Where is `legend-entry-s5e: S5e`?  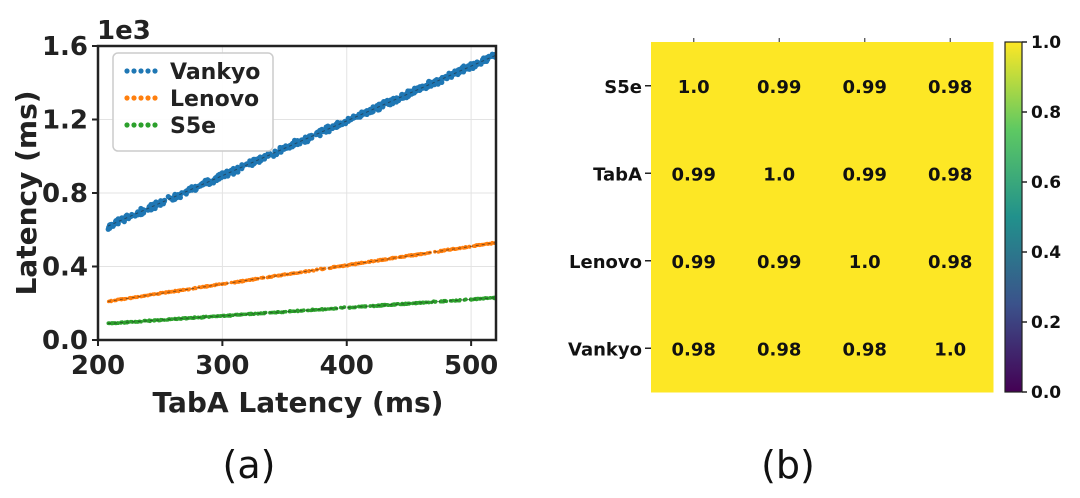
legend-entry-s5e: S5e is located at coordinates (170, 126).